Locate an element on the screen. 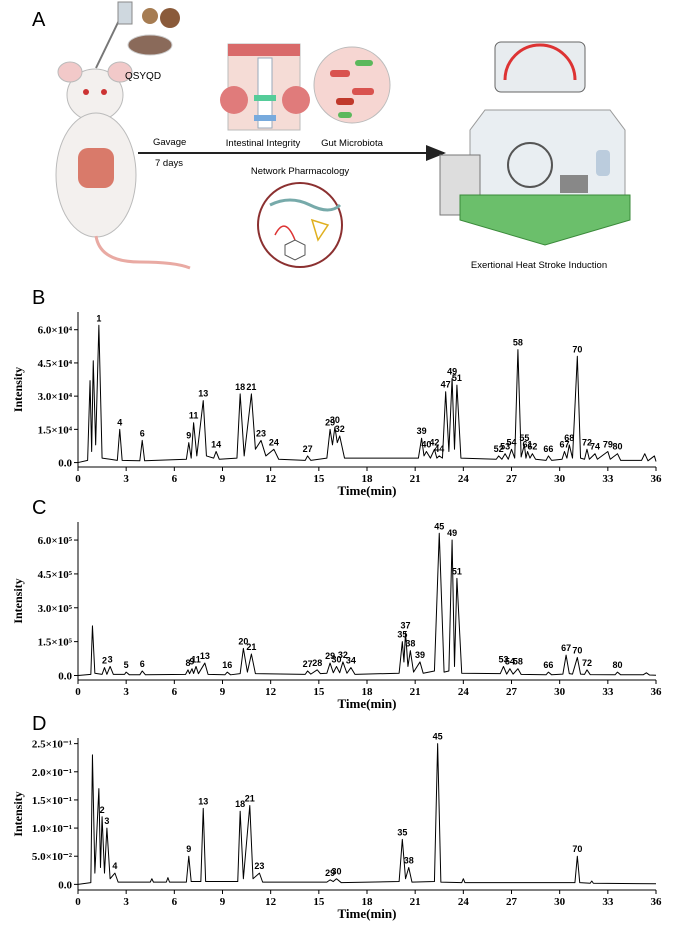 The image size is (678, 931). peak-label: 24 is located at coordinates (274, 442).